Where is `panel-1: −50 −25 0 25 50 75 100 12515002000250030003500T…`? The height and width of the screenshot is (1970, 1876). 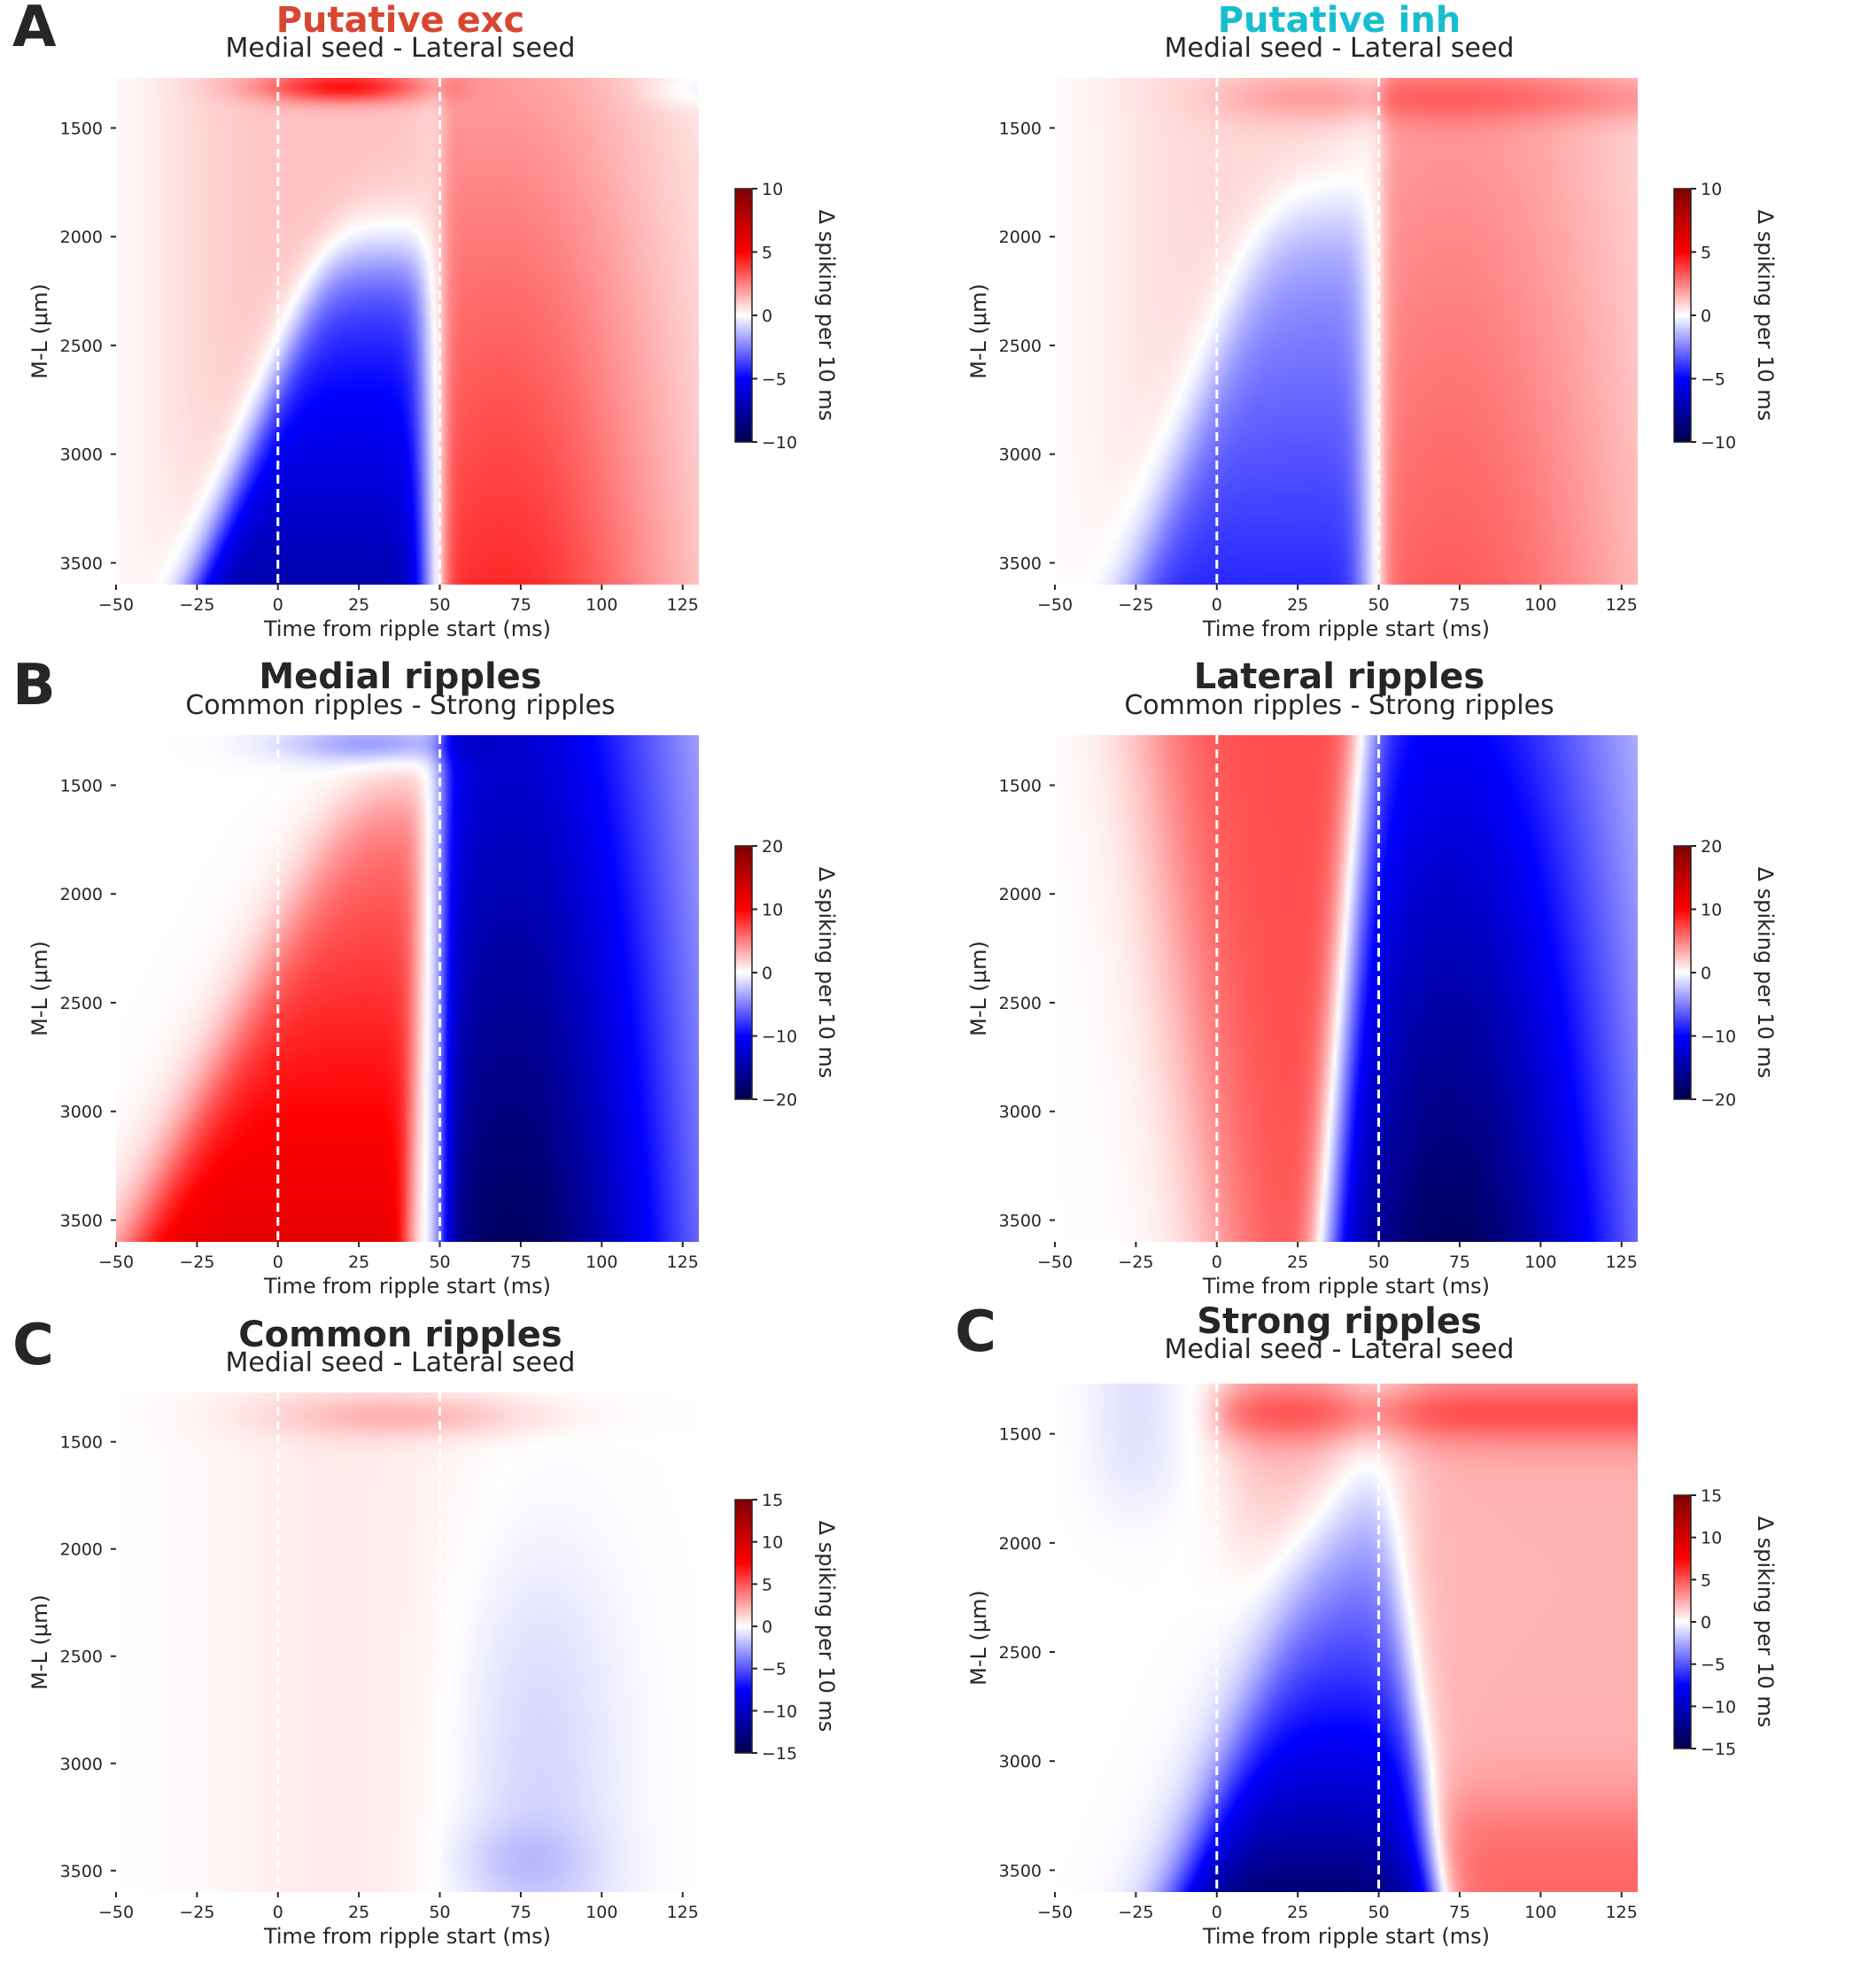
panel-1: −50 −25 0 25 50 75 100 12515002000250030003500T… is located at coordinates (1372, 320).